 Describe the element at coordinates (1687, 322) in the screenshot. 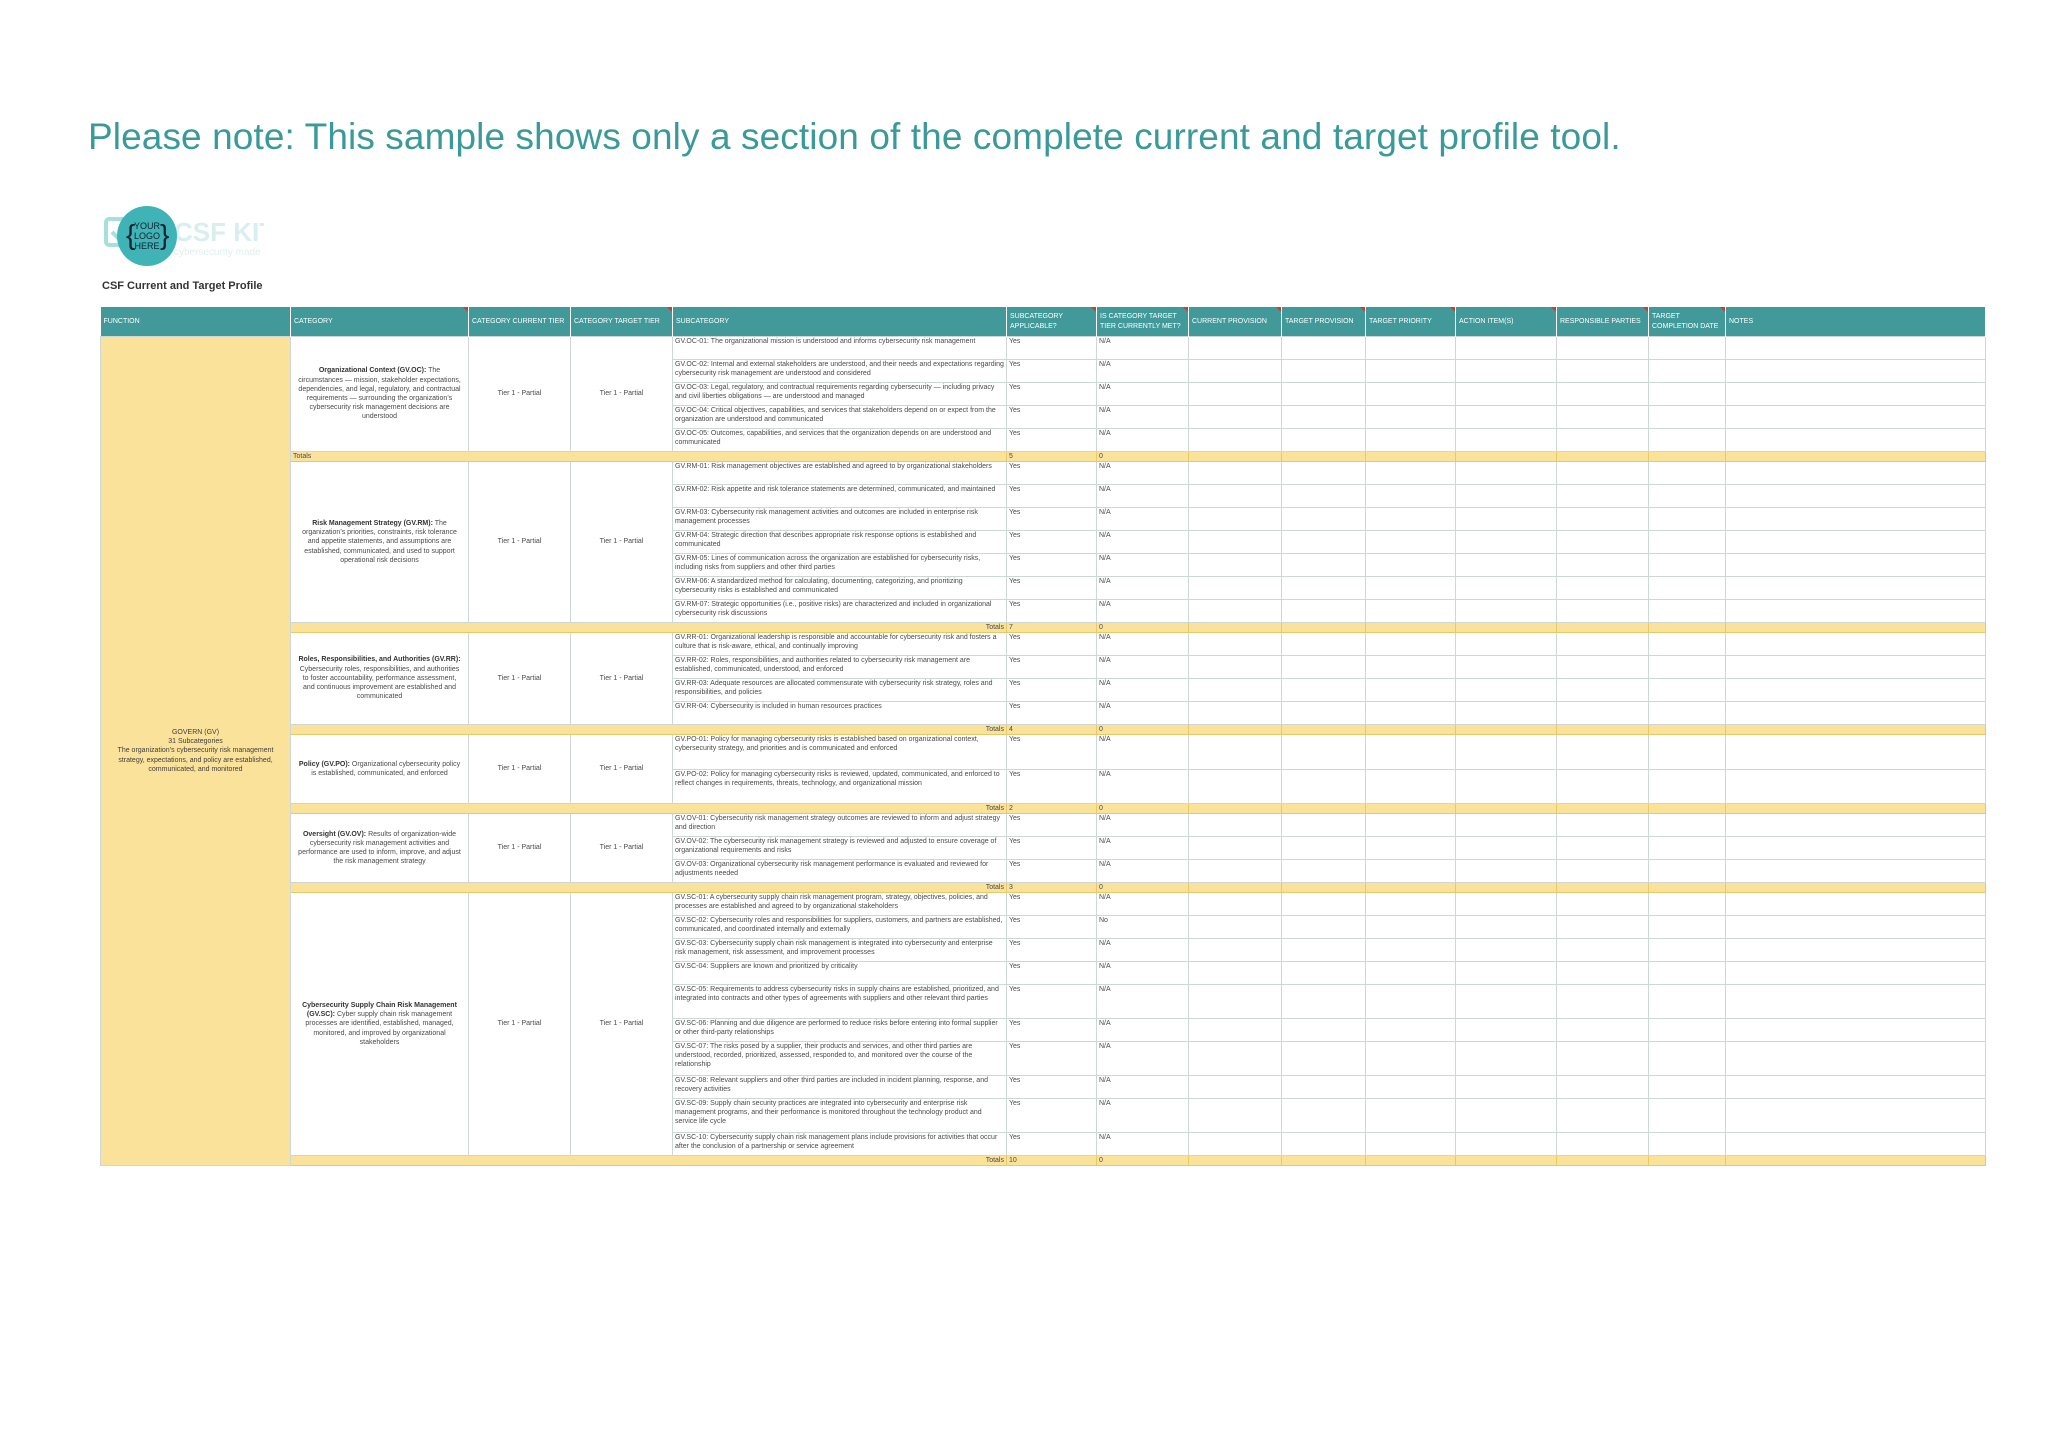

I see `column-header: TARGET COMPLETION DATE` at that location.